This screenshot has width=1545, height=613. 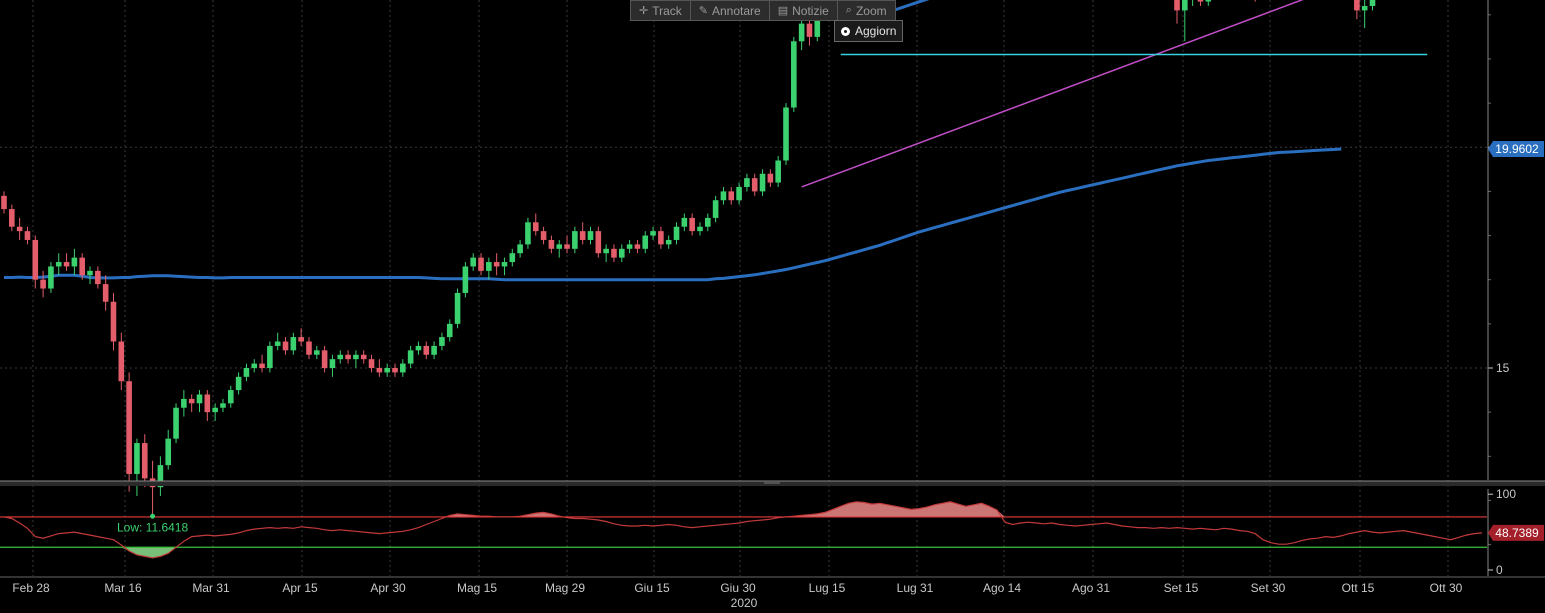 I want to click on zoom-label: Zoom, so click(x=871, y=10).